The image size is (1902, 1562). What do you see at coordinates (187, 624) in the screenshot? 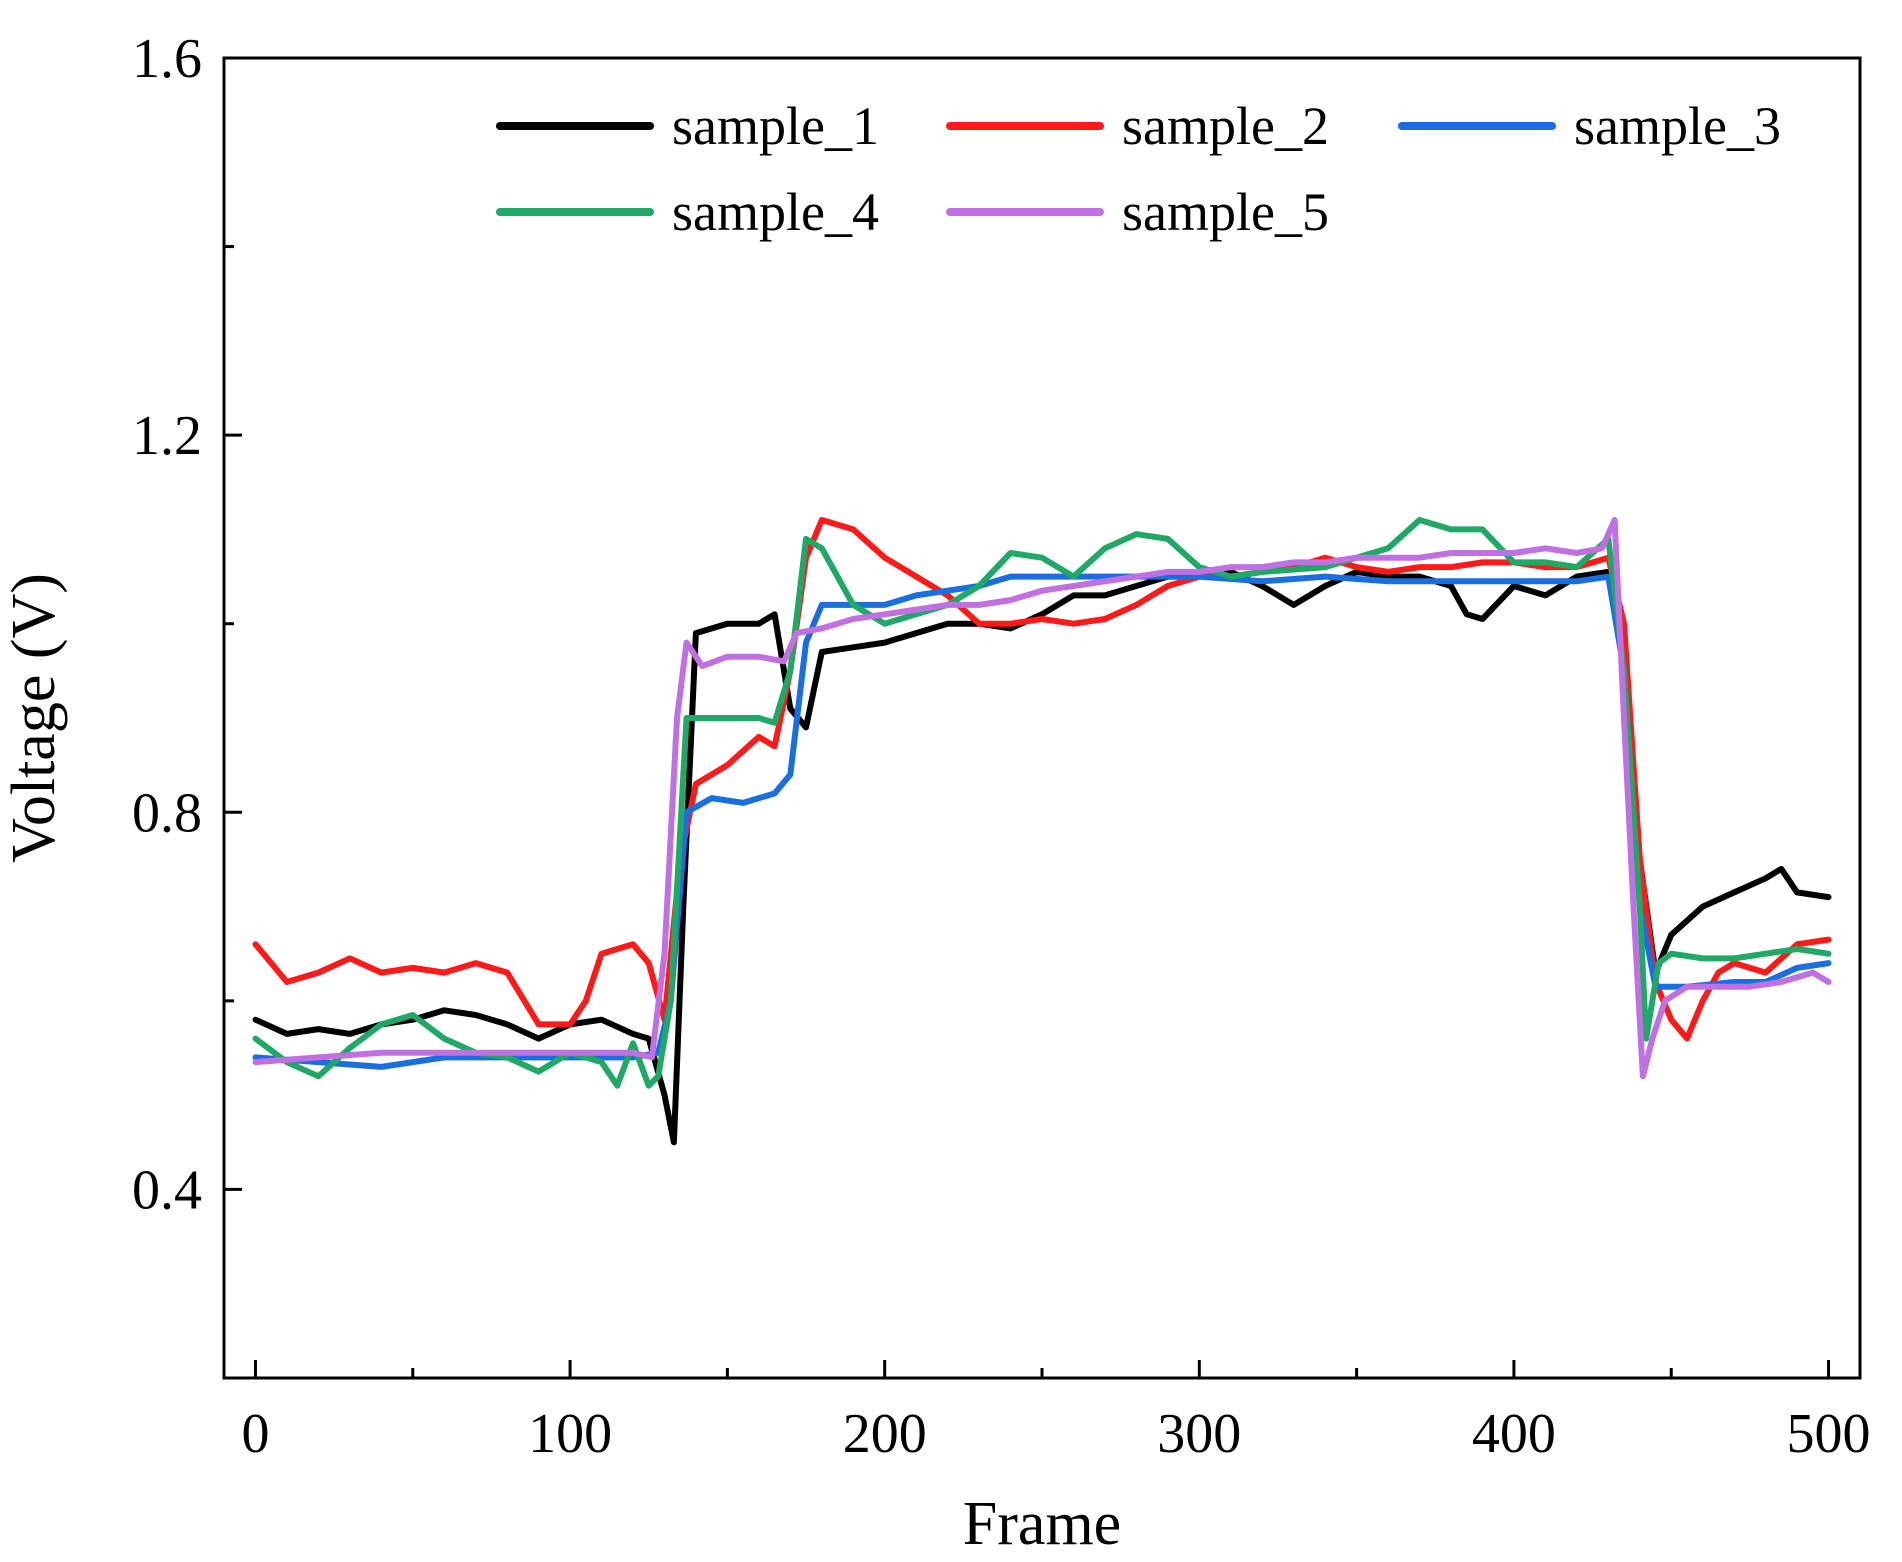
I see `y-axis: 0.4 0.8 1.2 1.6` at bounding box center [187, 624].